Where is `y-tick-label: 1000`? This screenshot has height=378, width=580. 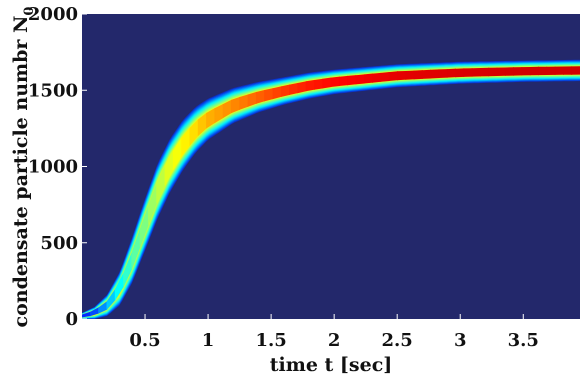 y-tick-label: 1000 is located at coordinates (53, 167).